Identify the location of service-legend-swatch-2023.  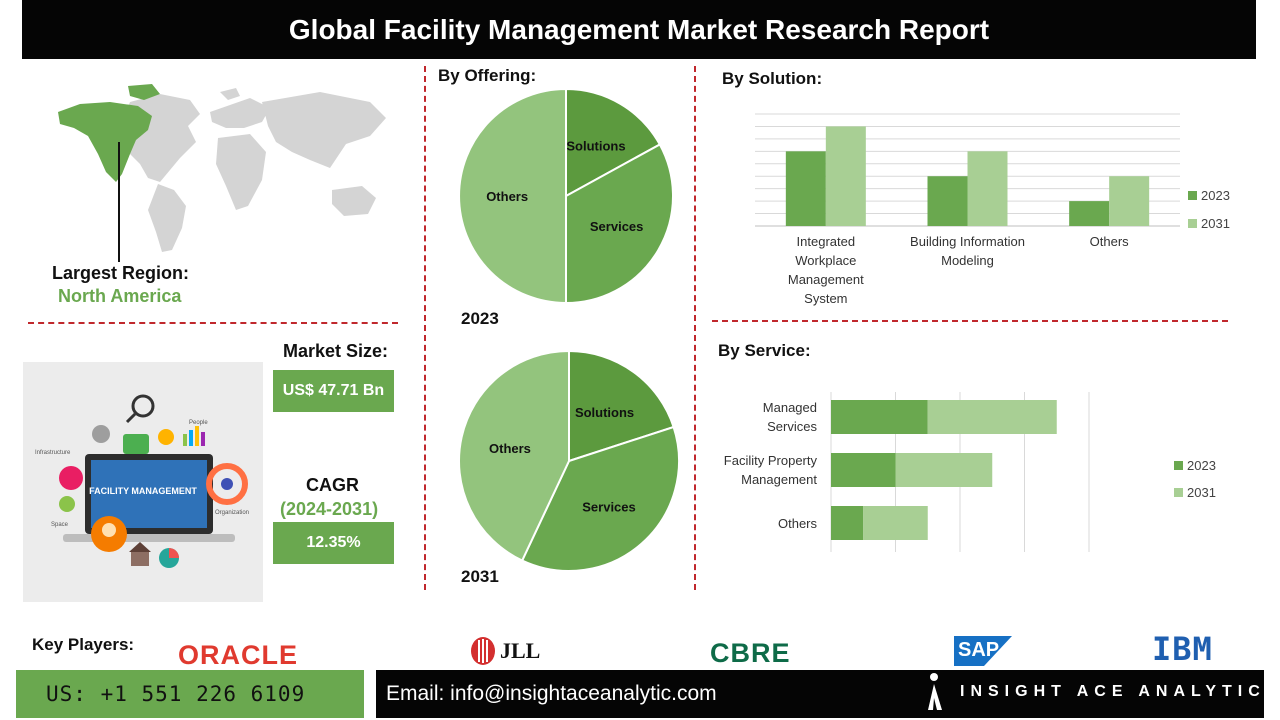
(1178, 465).